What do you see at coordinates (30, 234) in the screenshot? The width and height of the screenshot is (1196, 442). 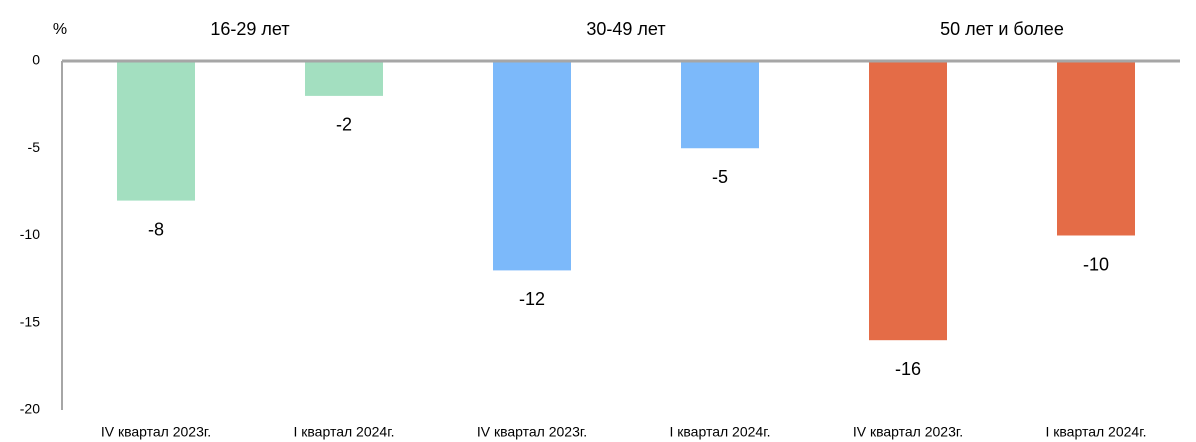 I see `y-tick-label: -10` at bounding box center [30, 234].